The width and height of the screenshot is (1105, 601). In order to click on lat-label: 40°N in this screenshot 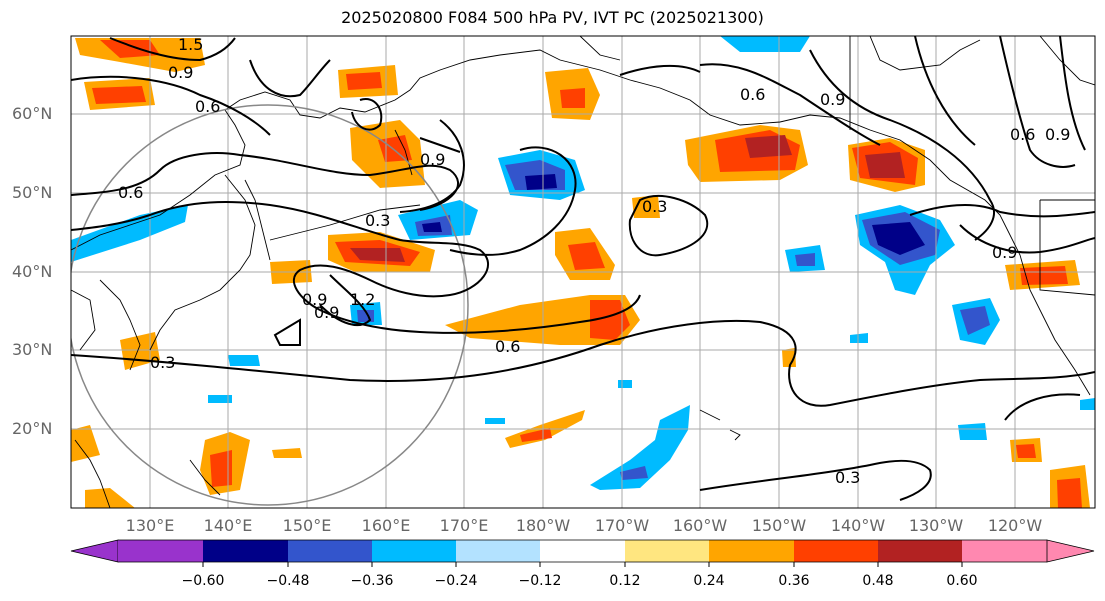, I will do `click(32, 271)`.